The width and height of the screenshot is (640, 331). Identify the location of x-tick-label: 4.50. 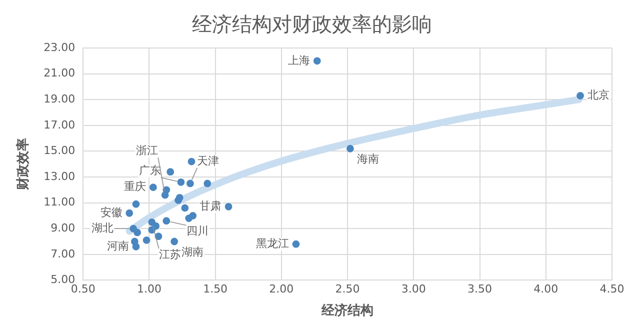
(612, 289).